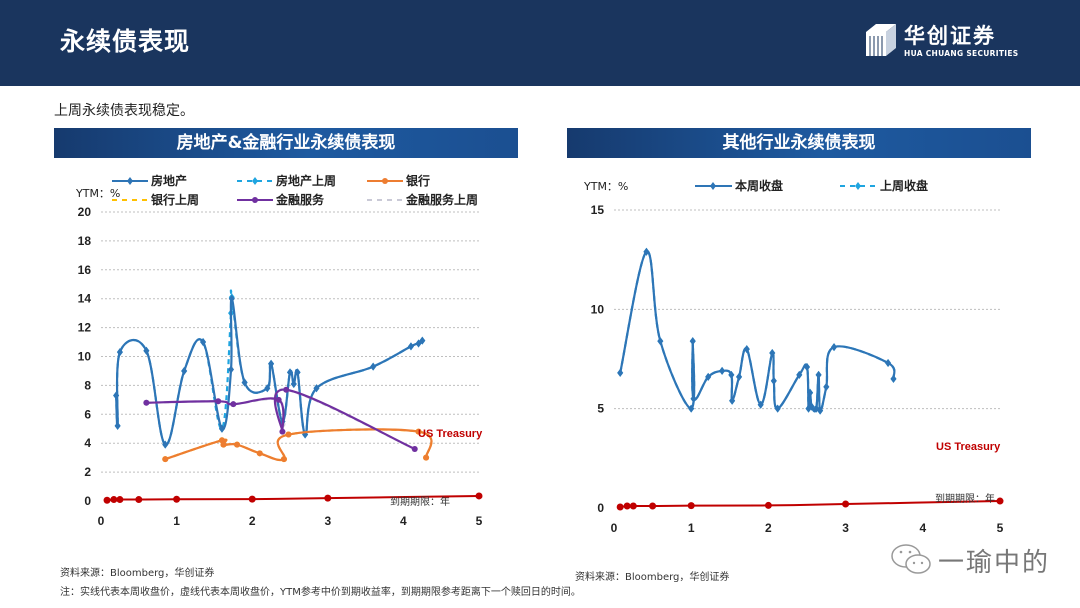  Describe the element at coordinates (87, 385) in the screenshot. I see `svg-text: 8` at that location.